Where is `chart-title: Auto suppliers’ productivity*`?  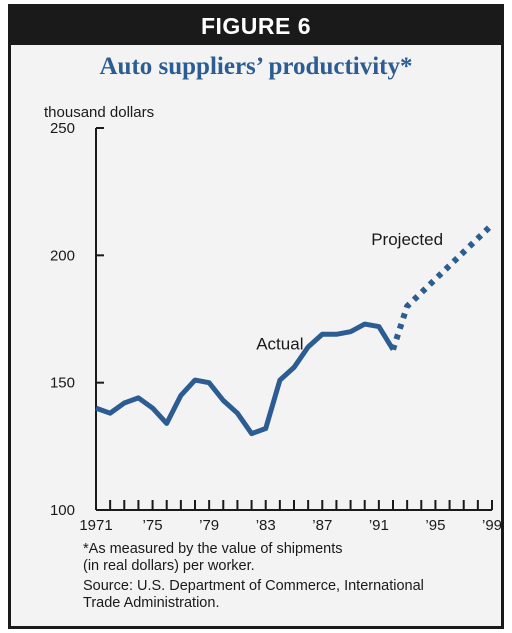
chart-title: Auto suppliers’ productivity* is located at coordinates (256, 66).